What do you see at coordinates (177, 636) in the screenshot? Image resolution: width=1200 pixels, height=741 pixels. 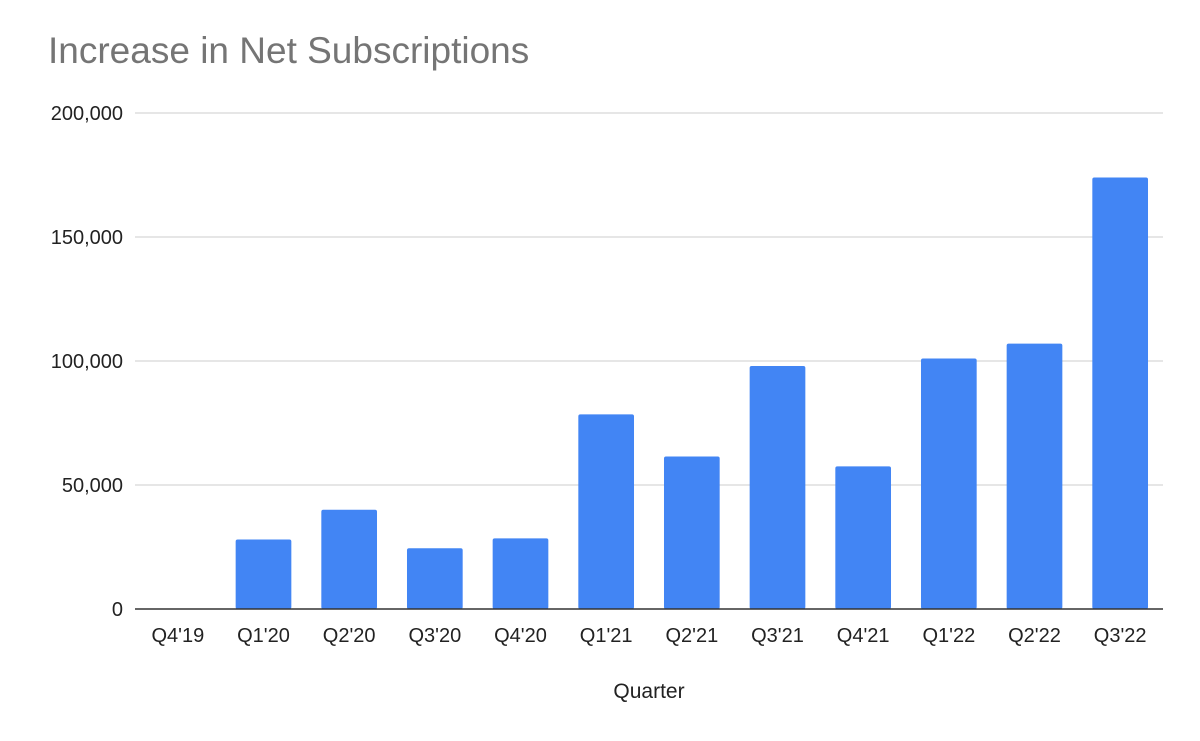 I see `x-tick-label: Q4'19` at bounding box center [177, 636].